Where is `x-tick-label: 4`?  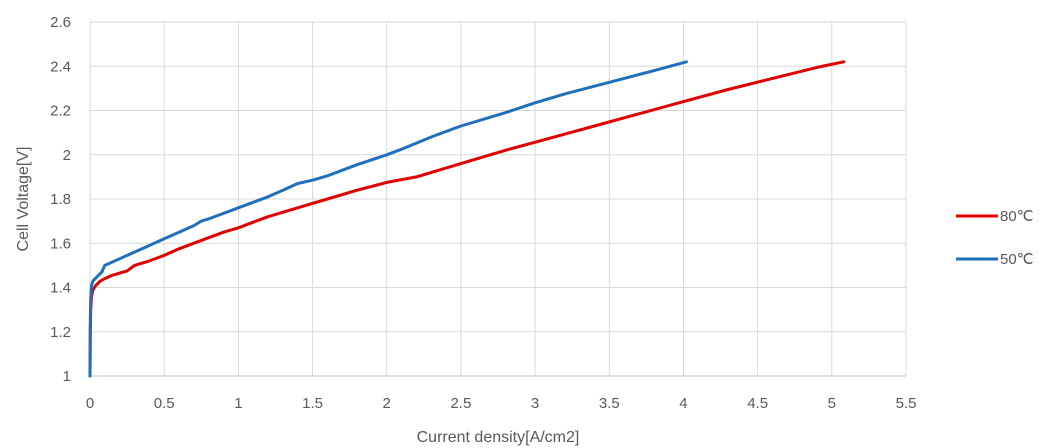 x-tick-label: 4 is located at coordinates (683, 403).